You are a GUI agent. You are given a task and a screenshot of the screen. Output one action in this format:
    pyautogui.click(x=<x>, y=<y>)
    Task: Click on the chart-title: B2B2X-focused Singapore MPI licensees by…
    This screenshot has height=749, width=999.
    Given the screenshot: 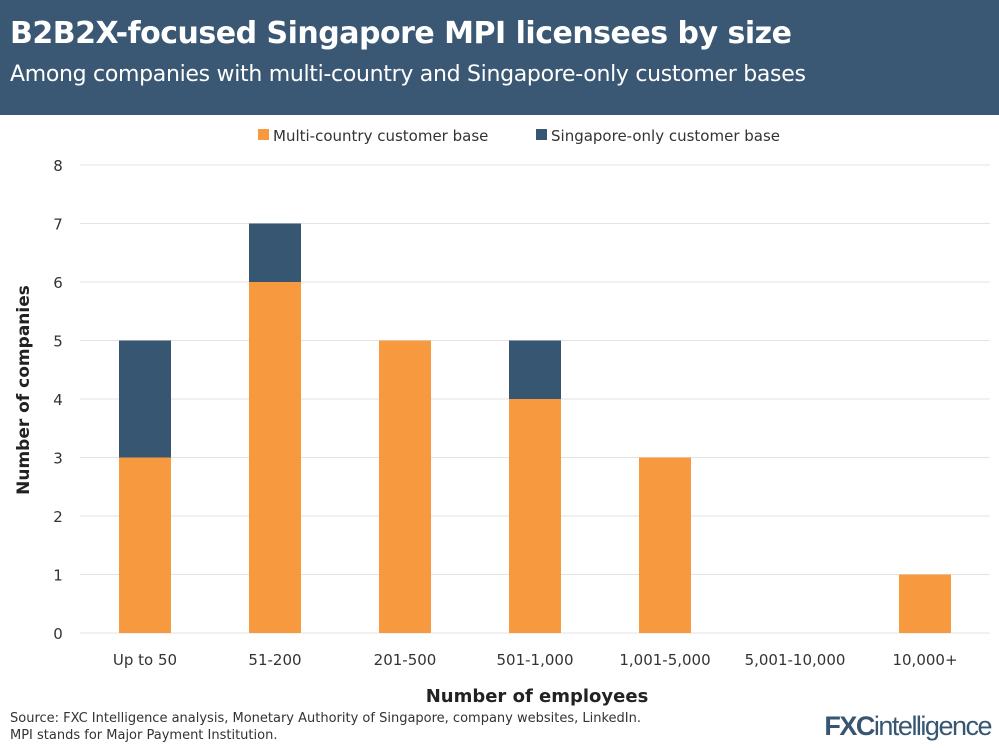 What is the action you would take?
    pyautogui.click(x=401, y=33)
    